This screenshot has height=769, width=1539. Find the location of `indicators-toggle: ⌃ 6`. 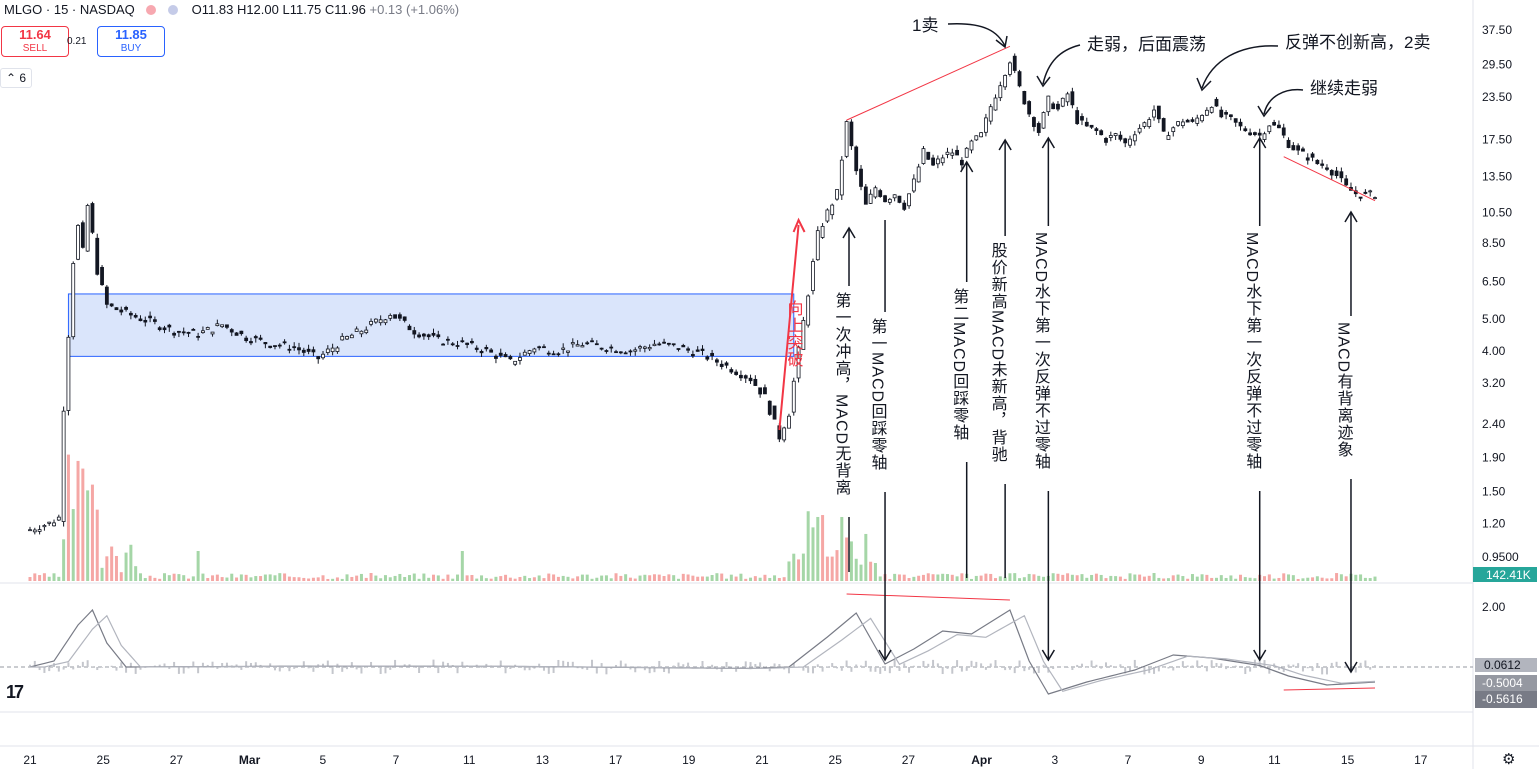

indicators-toggle: ⌃ 6 is located at coordinates (16, 78).